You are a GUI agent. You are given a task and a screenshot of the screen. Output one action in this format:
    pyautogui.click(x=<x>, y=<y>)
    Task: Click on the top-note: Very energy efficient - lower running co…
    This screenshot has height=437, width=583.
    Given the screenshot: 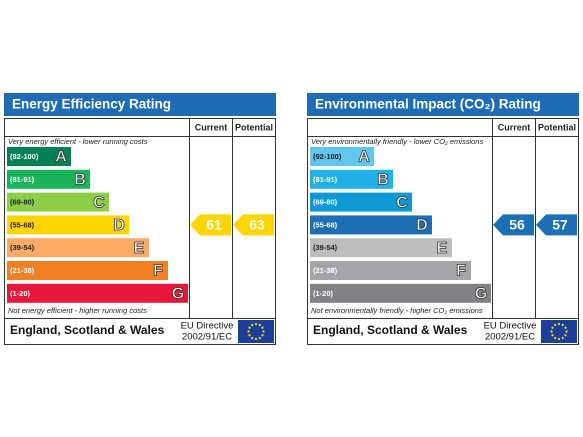 What is the action you would take?
    pyautogui.click(x=78, y=141)
    